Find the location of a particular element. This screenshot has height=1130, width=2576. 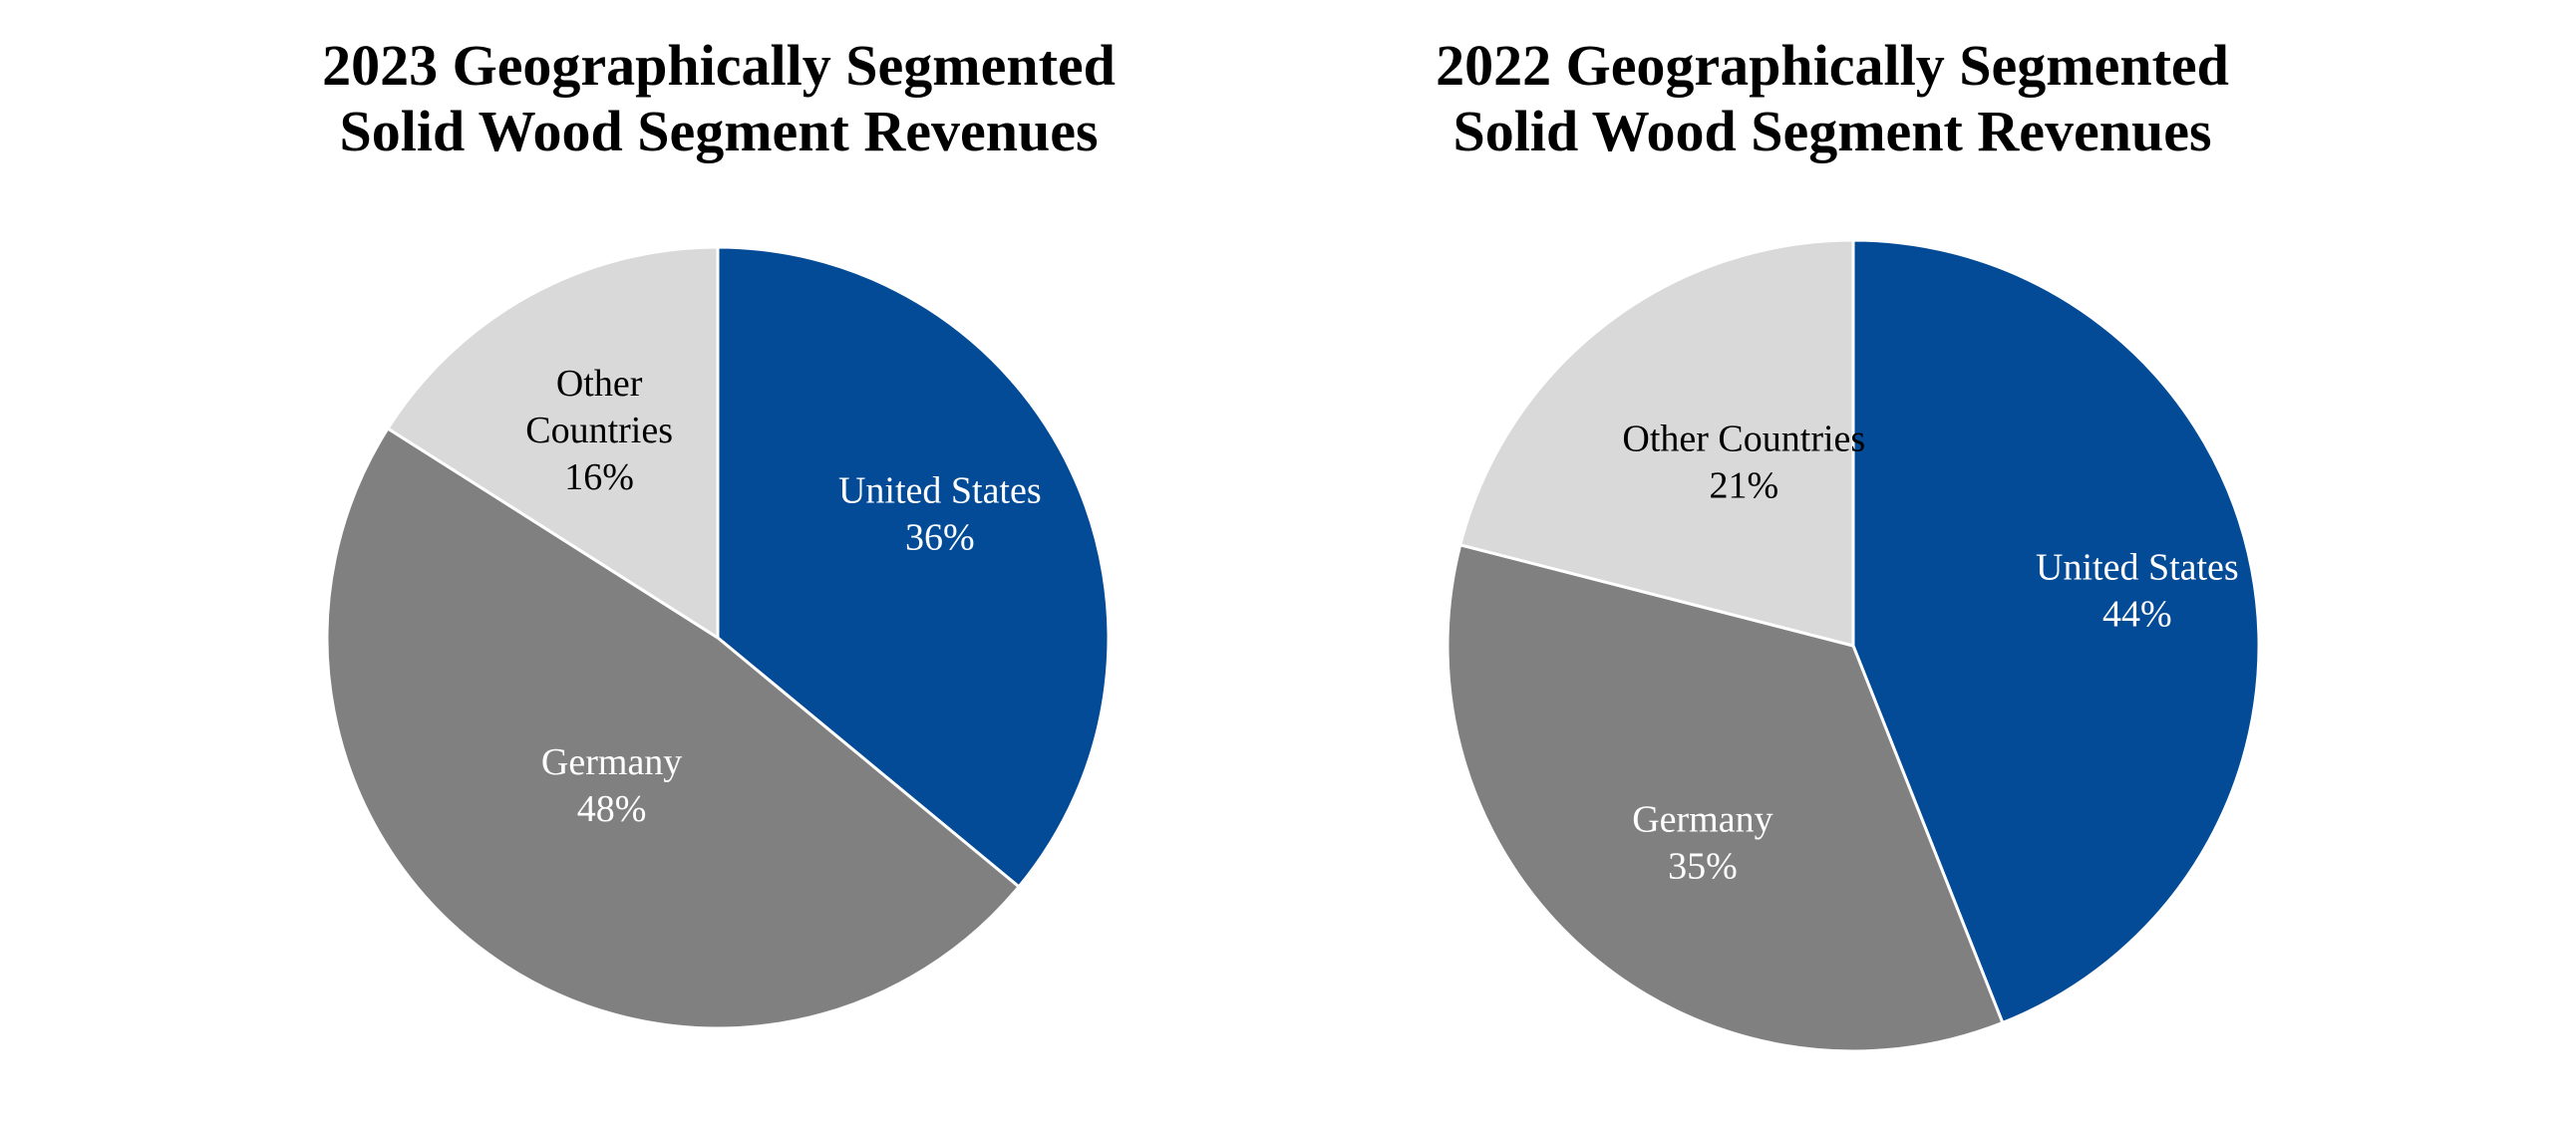

slice-label-line: 44% is located at coordinates (2137, 615).